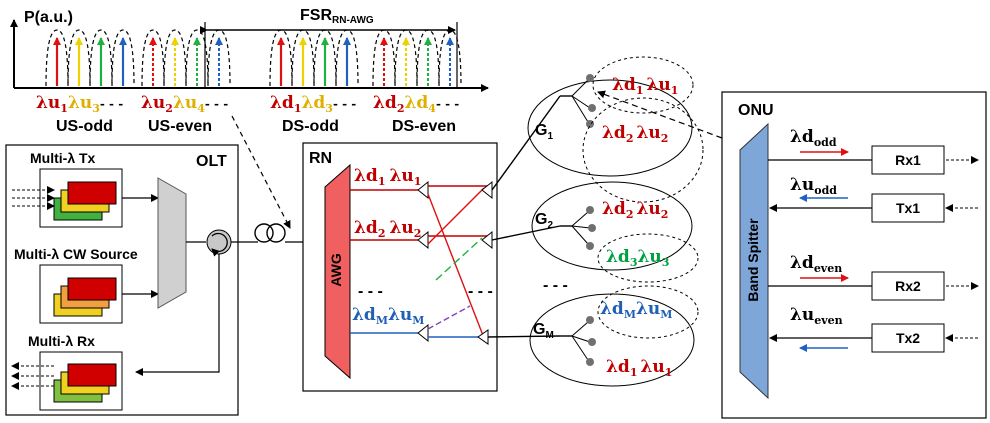  I want to click on g1-ellipse, so click(610, 128).